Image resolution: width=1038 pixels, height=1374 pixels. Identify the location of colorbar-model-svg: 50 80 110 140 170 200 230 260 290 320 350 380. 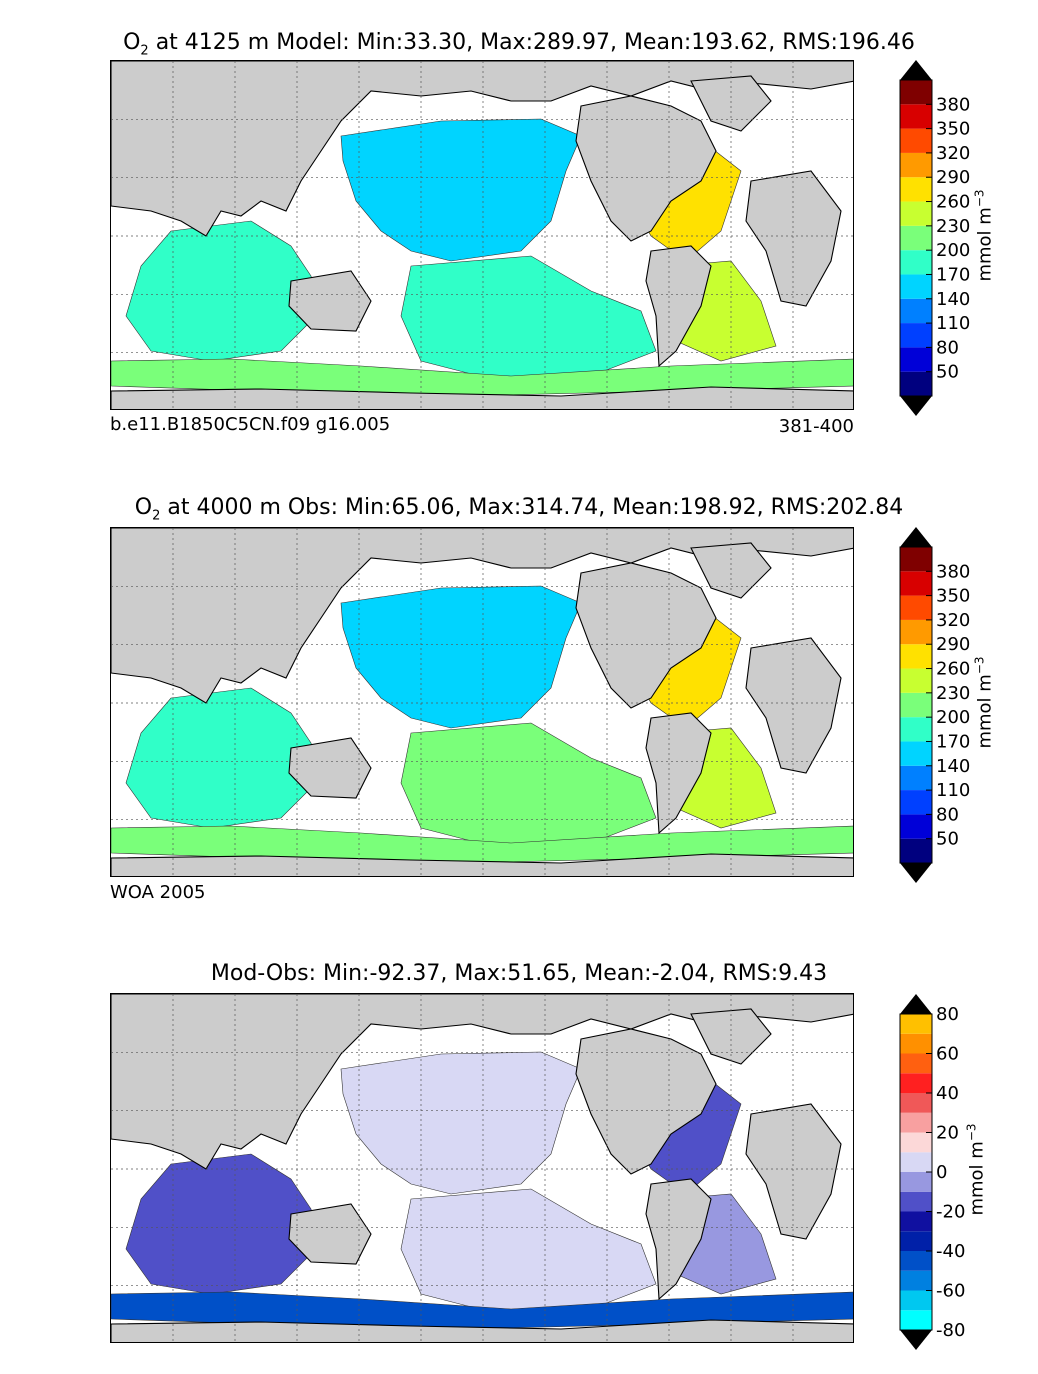
(934, 238).